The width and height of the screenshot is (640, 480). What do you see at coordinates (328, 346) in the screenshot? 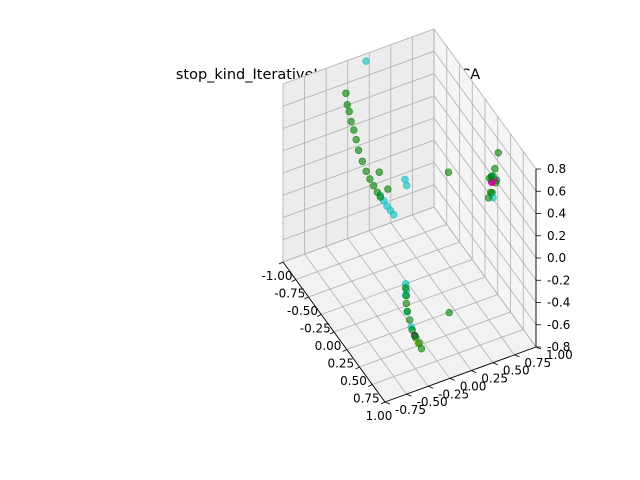
I see `x-tick-label: 0.00` at bounding box center [328, 346].